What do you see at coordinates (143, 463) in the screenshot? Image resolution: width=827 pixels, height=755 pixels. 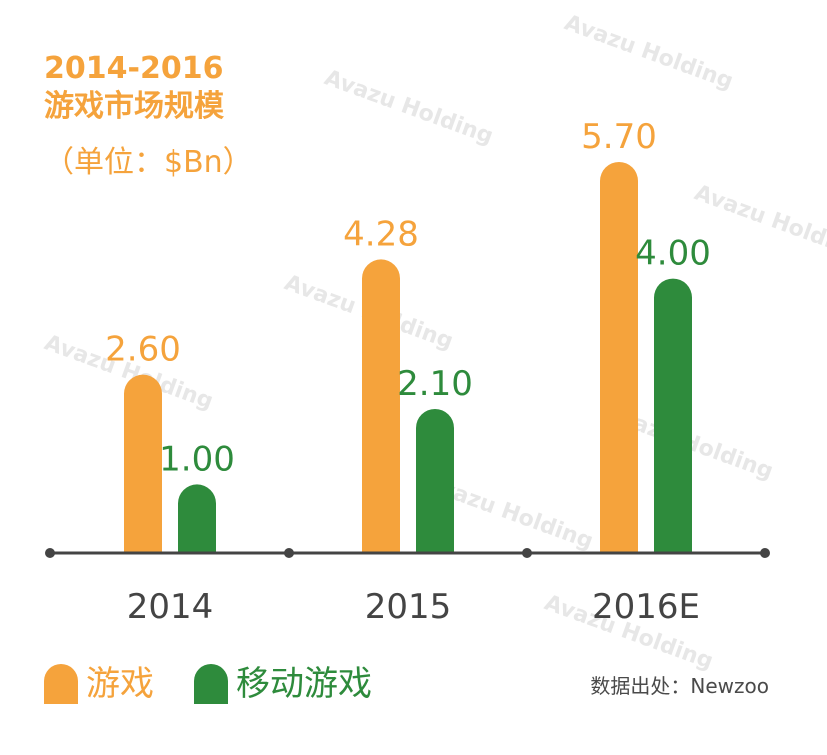 I see `bar-games-2014` at bounding box center [143, 463].